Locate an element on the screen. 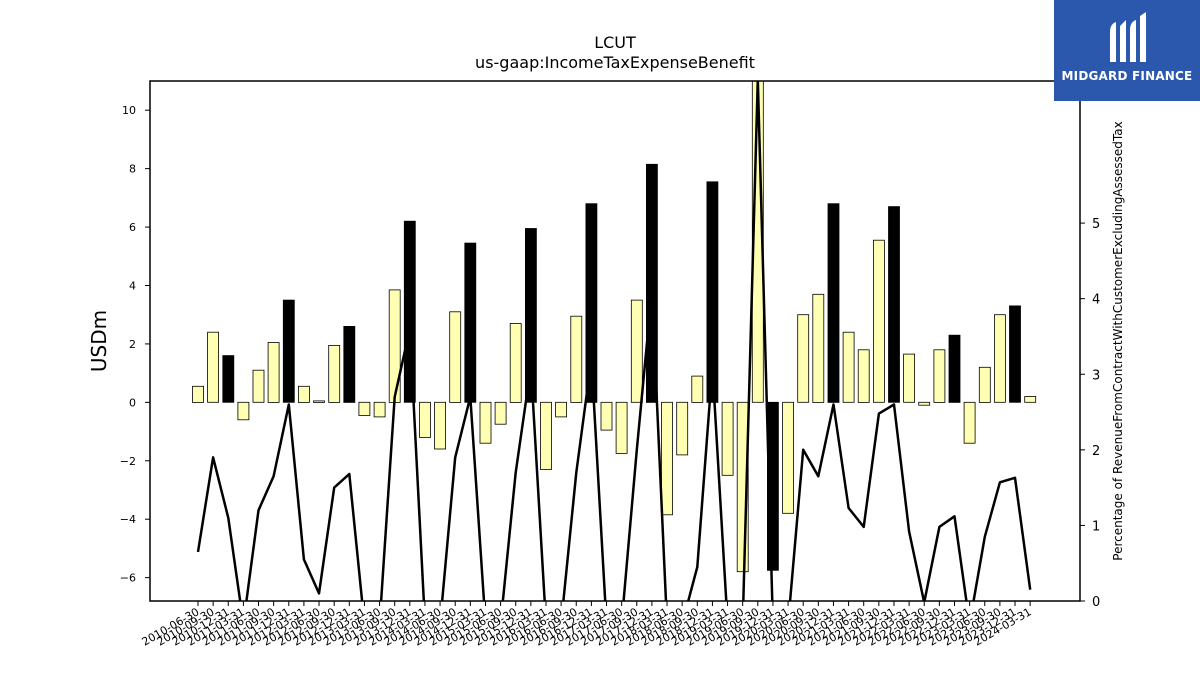 This screenshot has width=1200, height=675. y2-tick-label: 5 is located at coordinates (1096, 224).